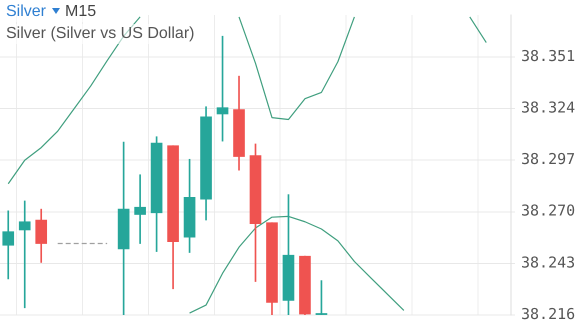  What do you see at coordinates (548, 159) in the screenshot?
I see `y-tick-label: 38.297` at bounding box center [548, 159].